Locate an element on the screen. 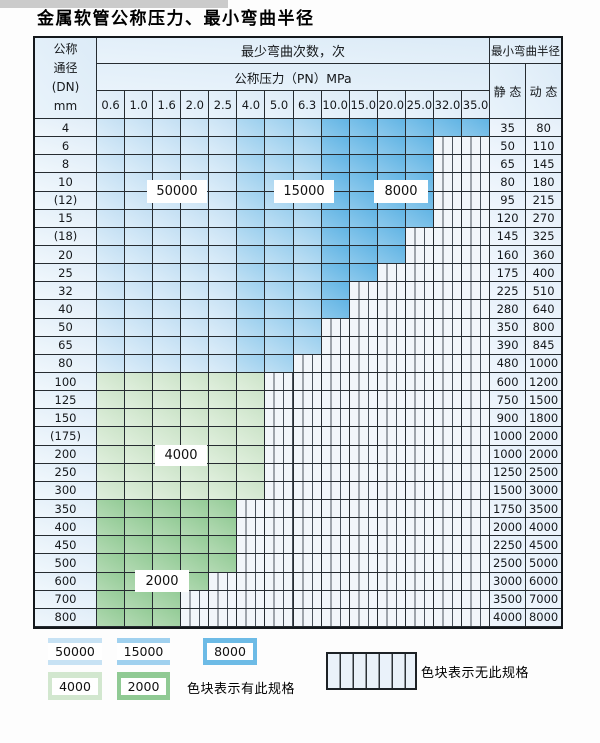 The height and width of the screenshot is (743, 600). legend-swatch-15000: 15000 is located at coordinates (143, 651).